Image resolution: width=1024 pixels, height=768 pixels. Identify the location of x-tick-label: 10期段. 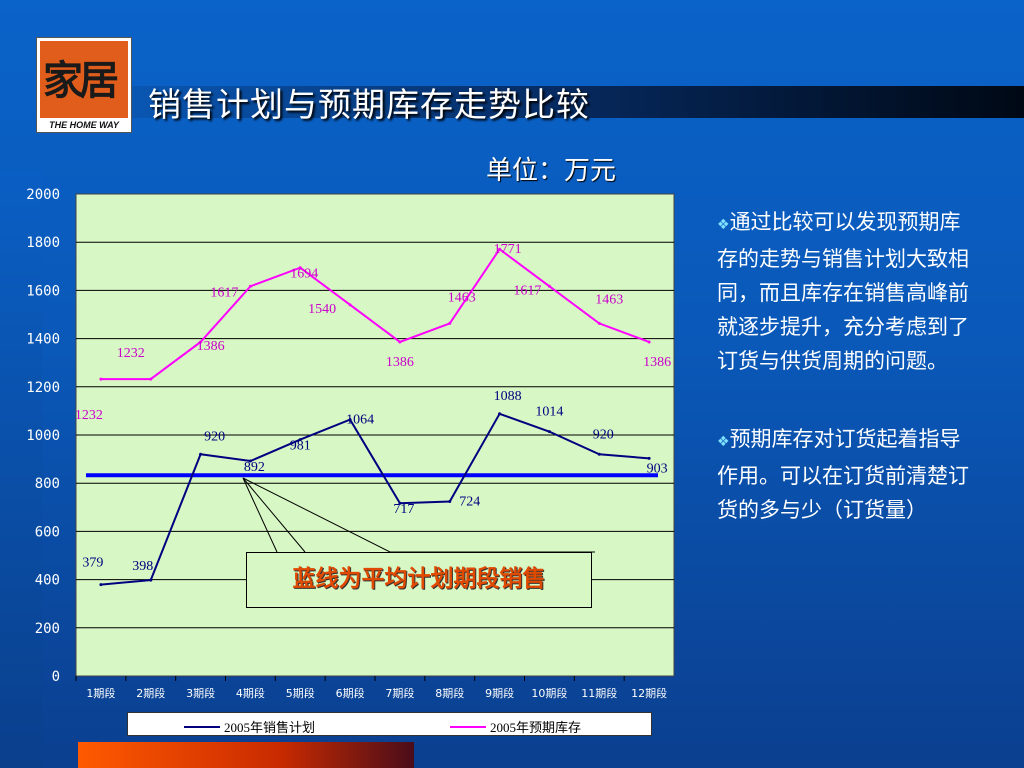
(549, 693).